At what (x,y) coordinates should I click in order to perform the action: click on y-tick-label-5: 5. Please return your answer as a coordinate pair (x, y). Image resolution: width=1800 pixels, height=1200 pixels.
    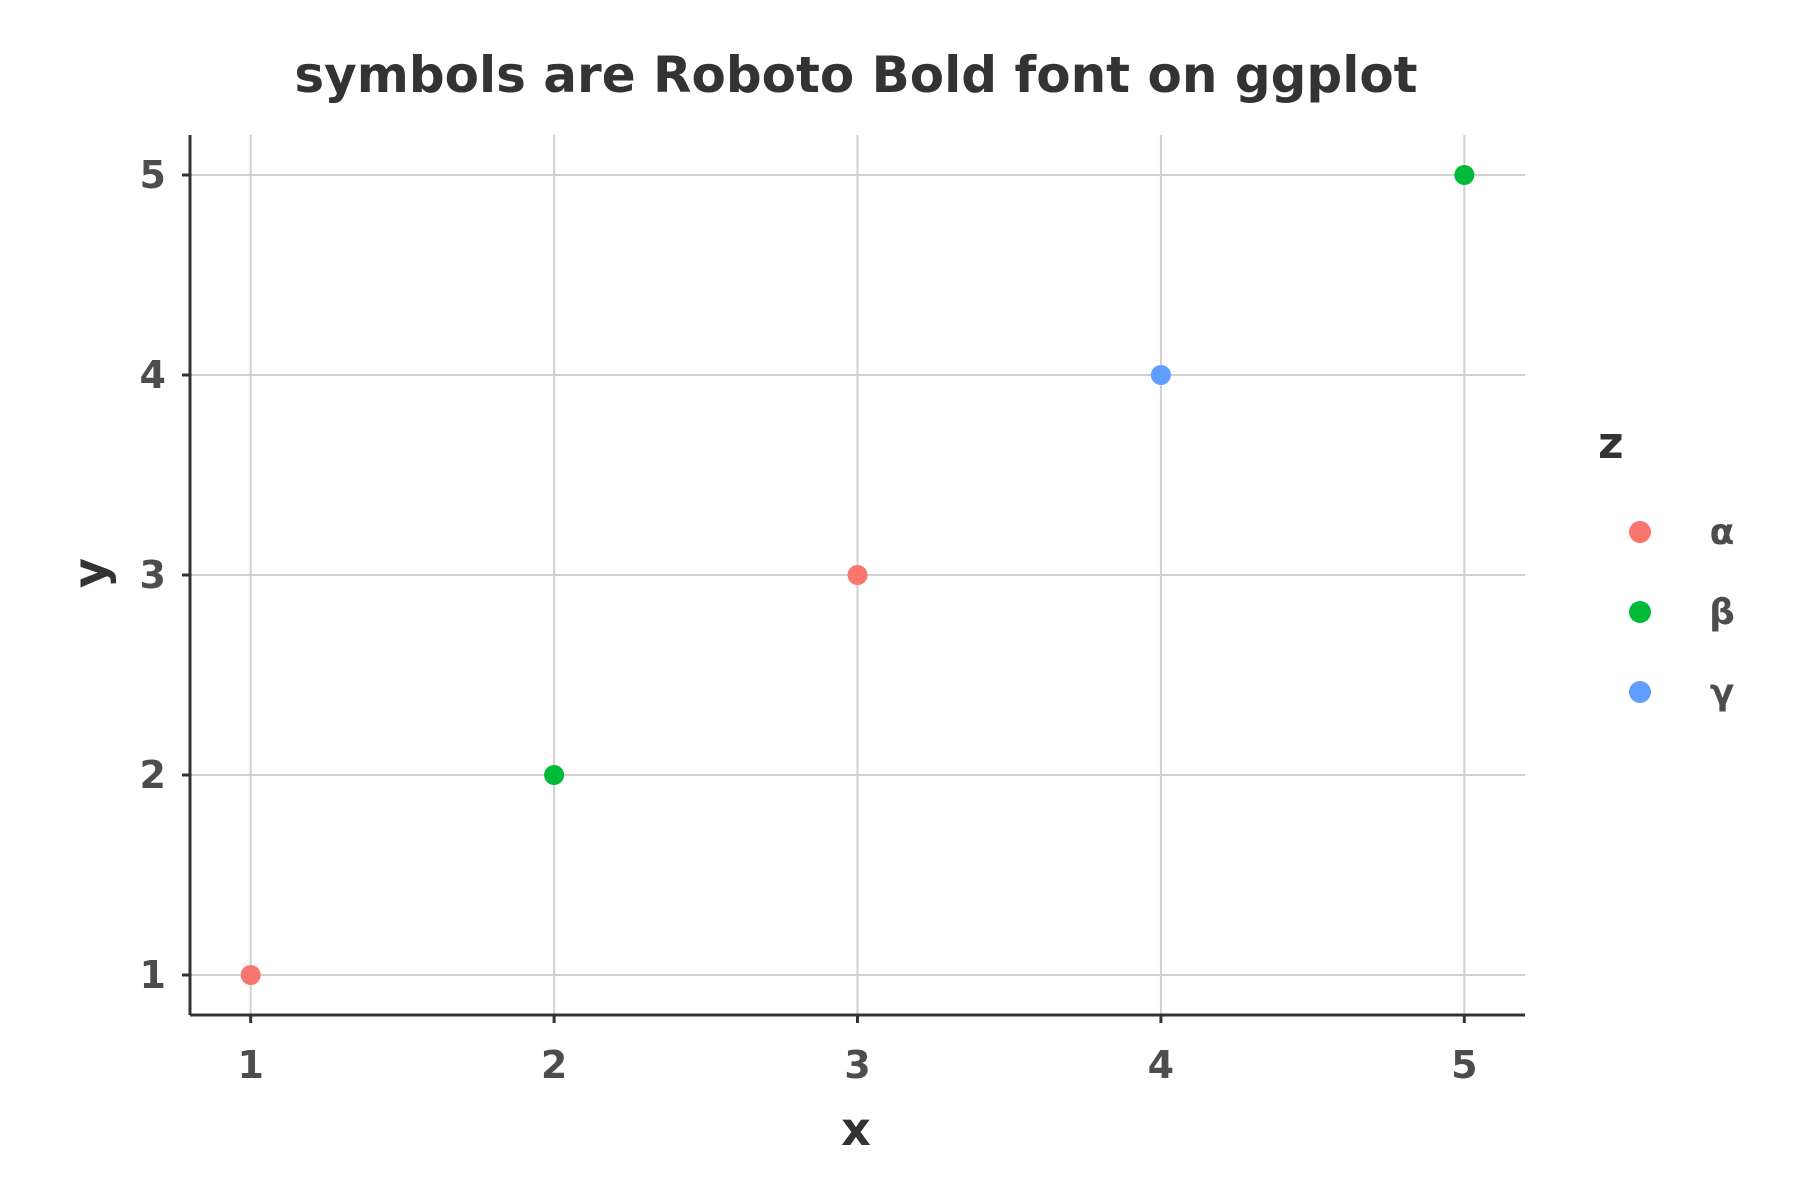
    Looking at the image, I should click on (153, 175).